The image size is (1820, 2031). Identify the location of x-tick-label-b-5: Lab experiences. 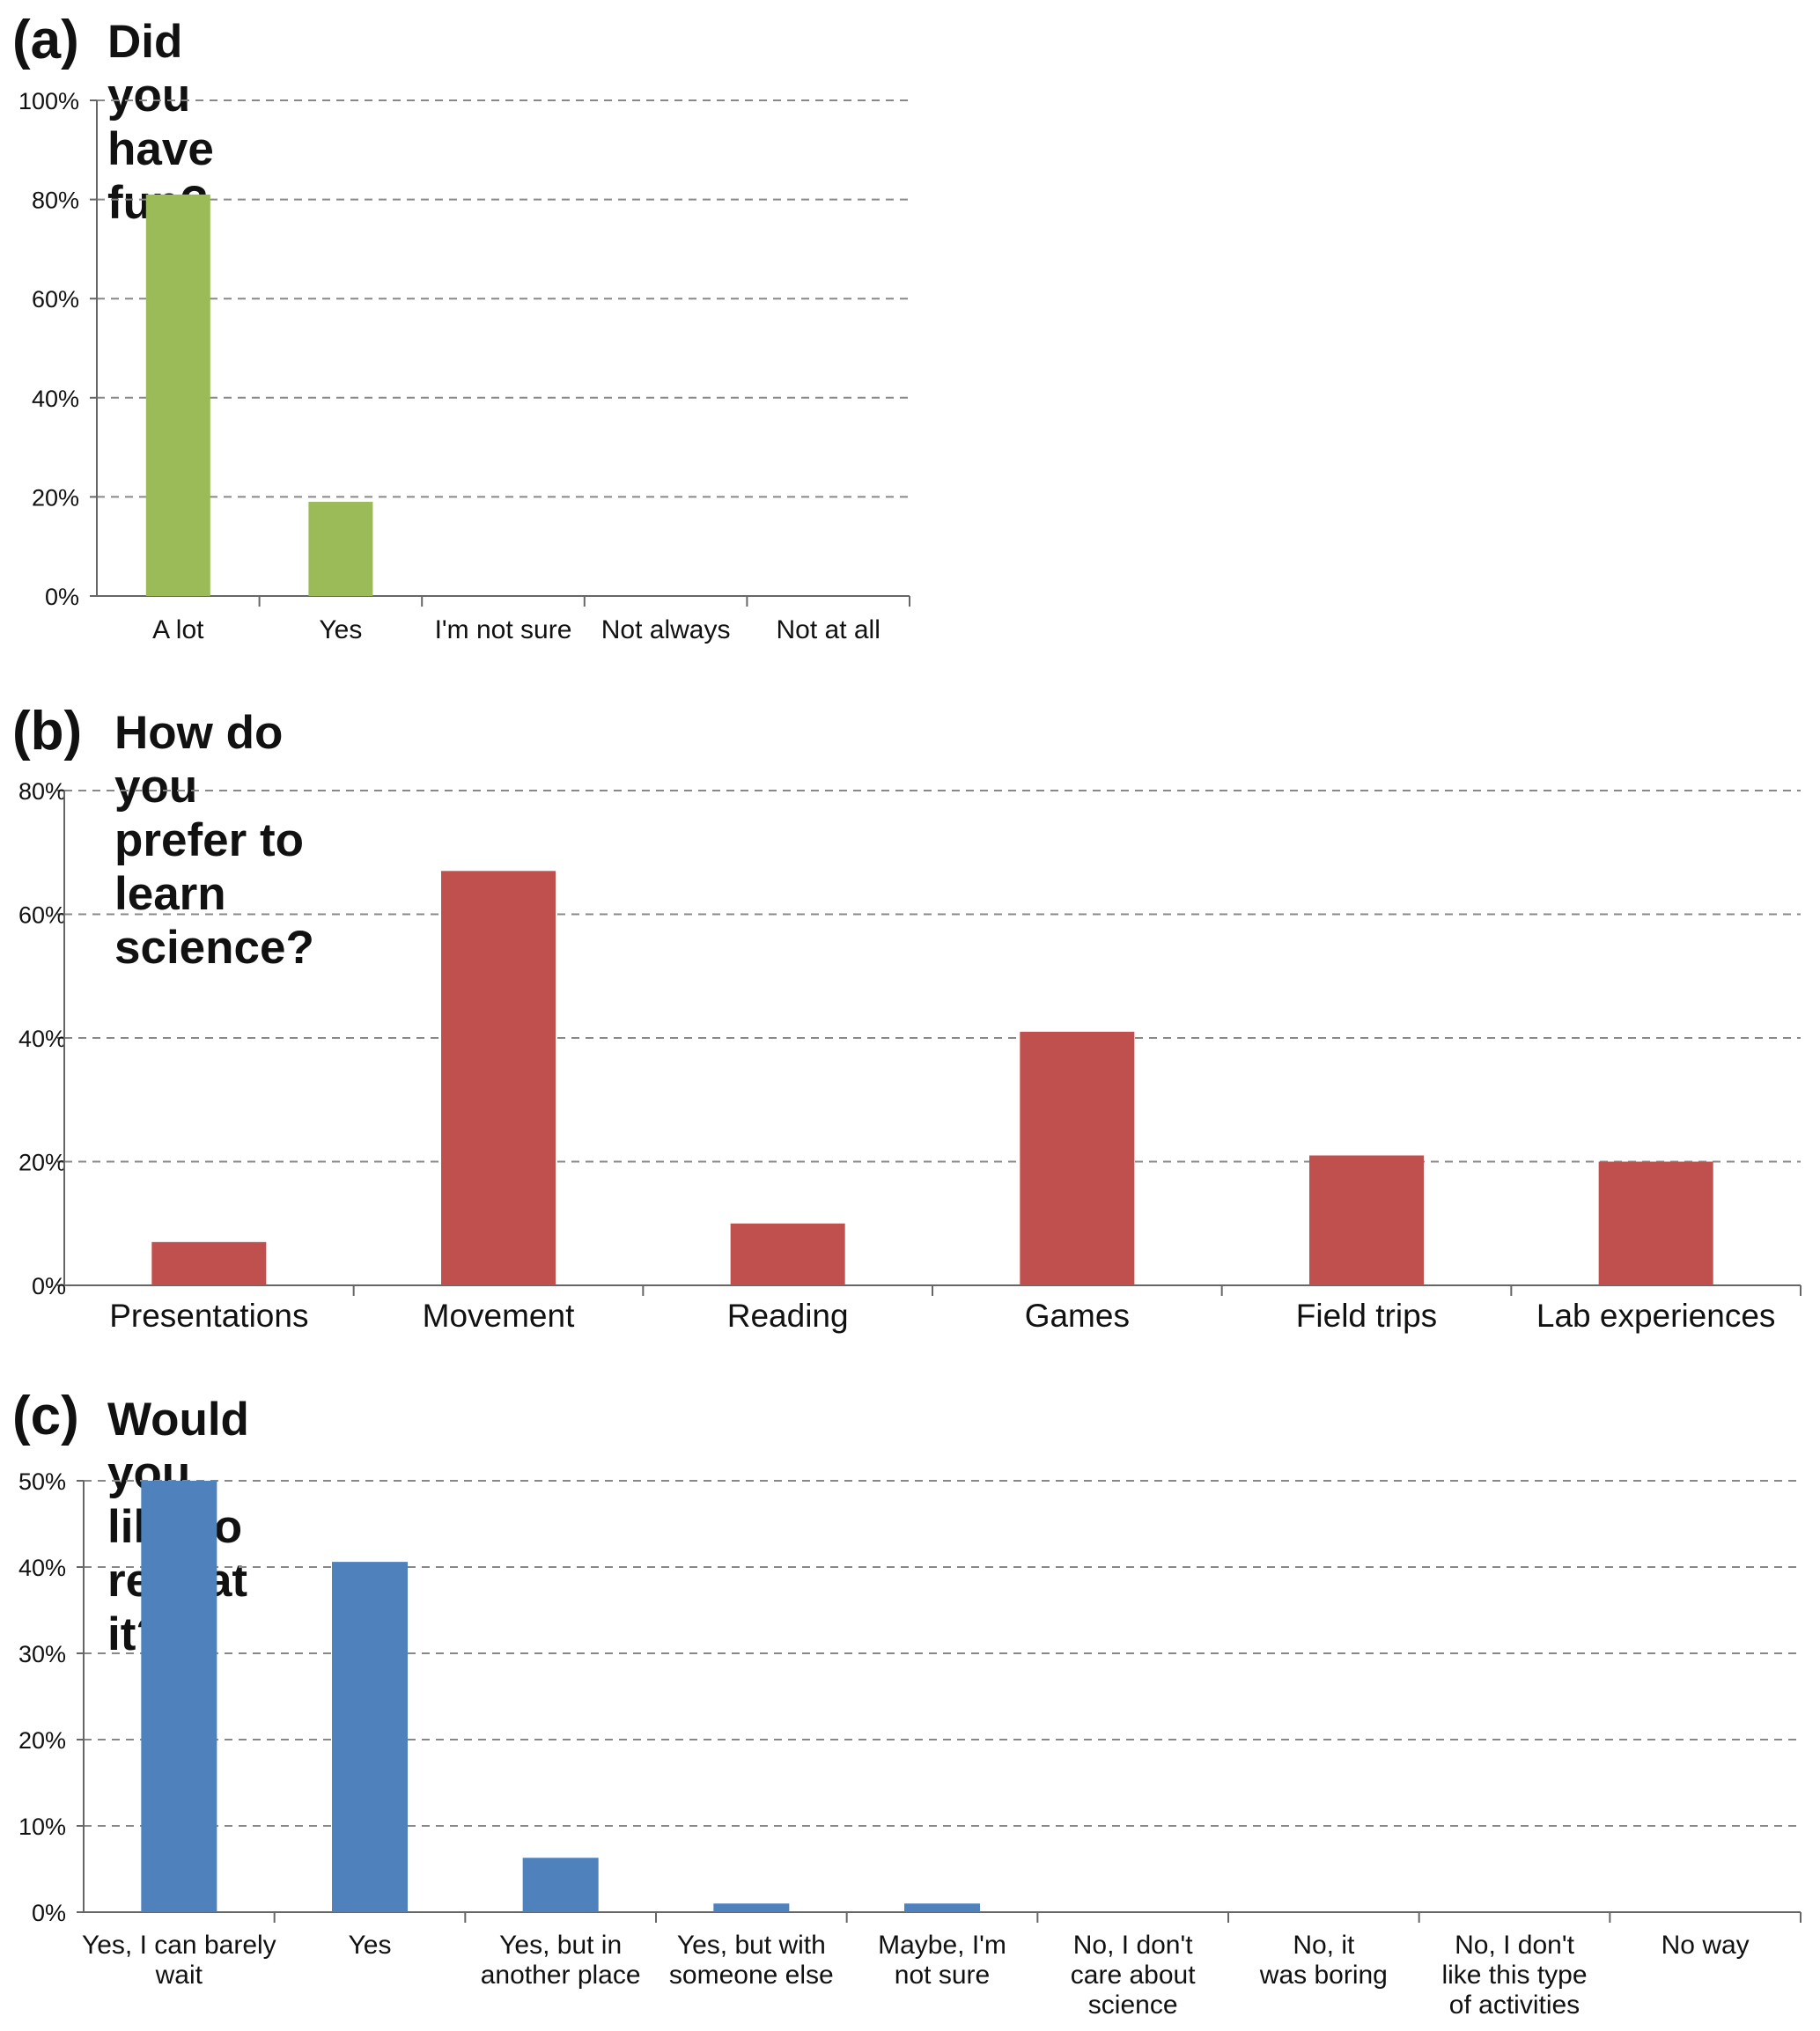
(1656, 1316).